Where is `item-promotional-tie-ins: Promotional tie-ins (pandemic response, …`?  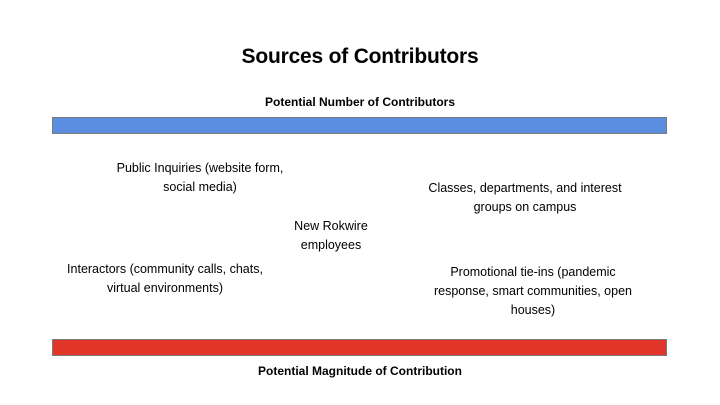 item-promotional-tie-ins: Promotional tie-ins (pandemic response, … is located at coordinates (532, 291).